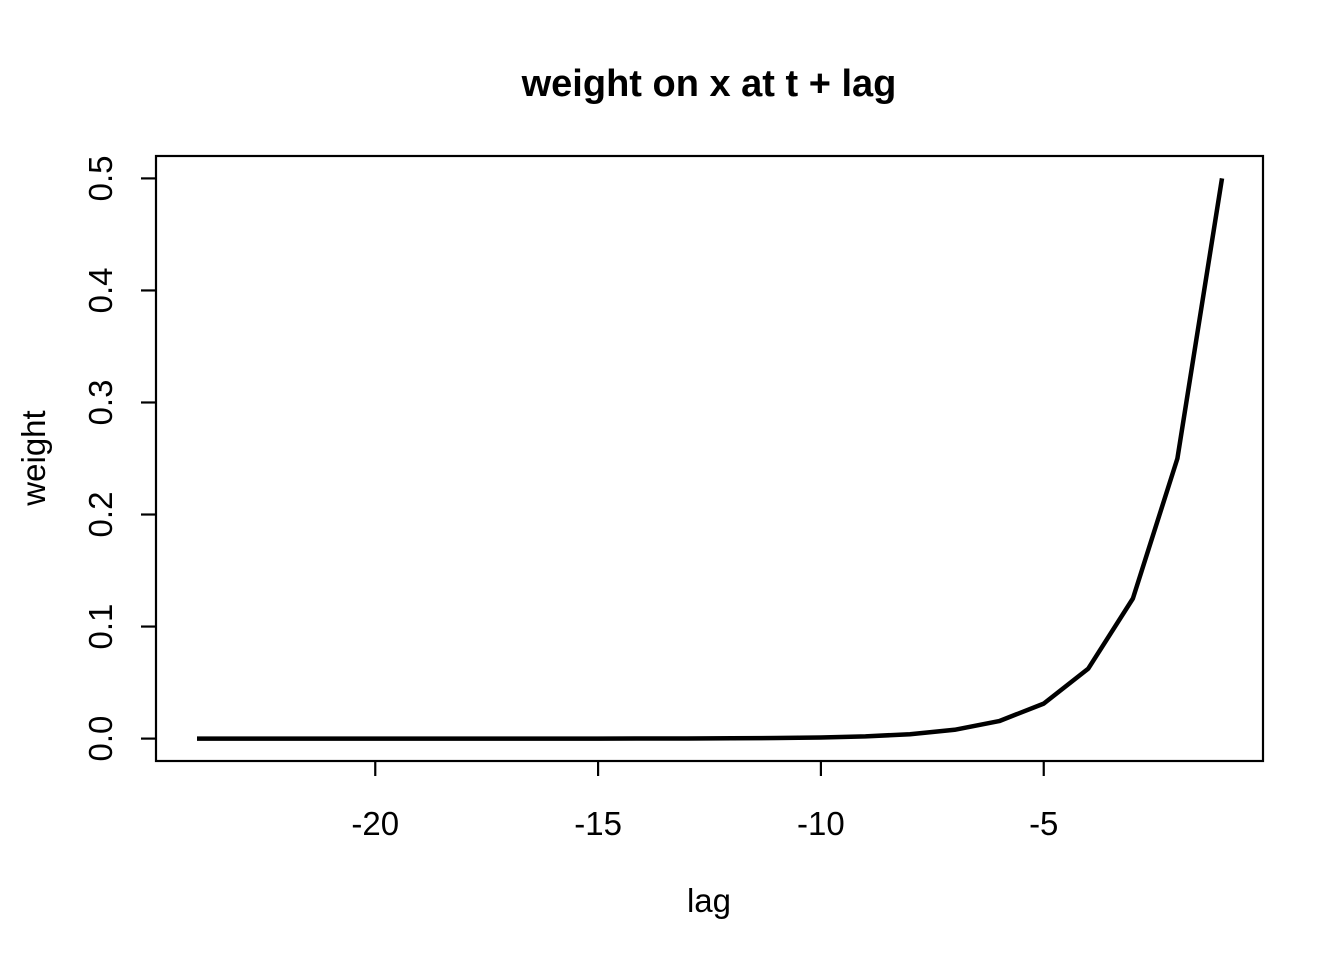 The image size is (1344, 960). Describe the element at coordinates (100, 739) in the screenshot. I see `y-tick-label: 0.0` at that location.